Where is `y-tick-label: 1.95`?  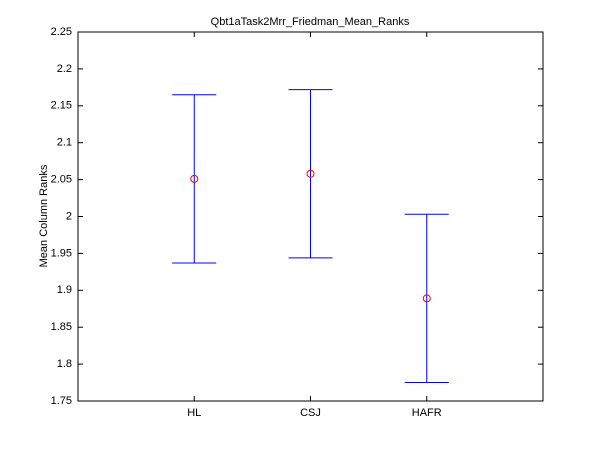
y-tick-label: 1.95 is located at coordinates (61, 253).